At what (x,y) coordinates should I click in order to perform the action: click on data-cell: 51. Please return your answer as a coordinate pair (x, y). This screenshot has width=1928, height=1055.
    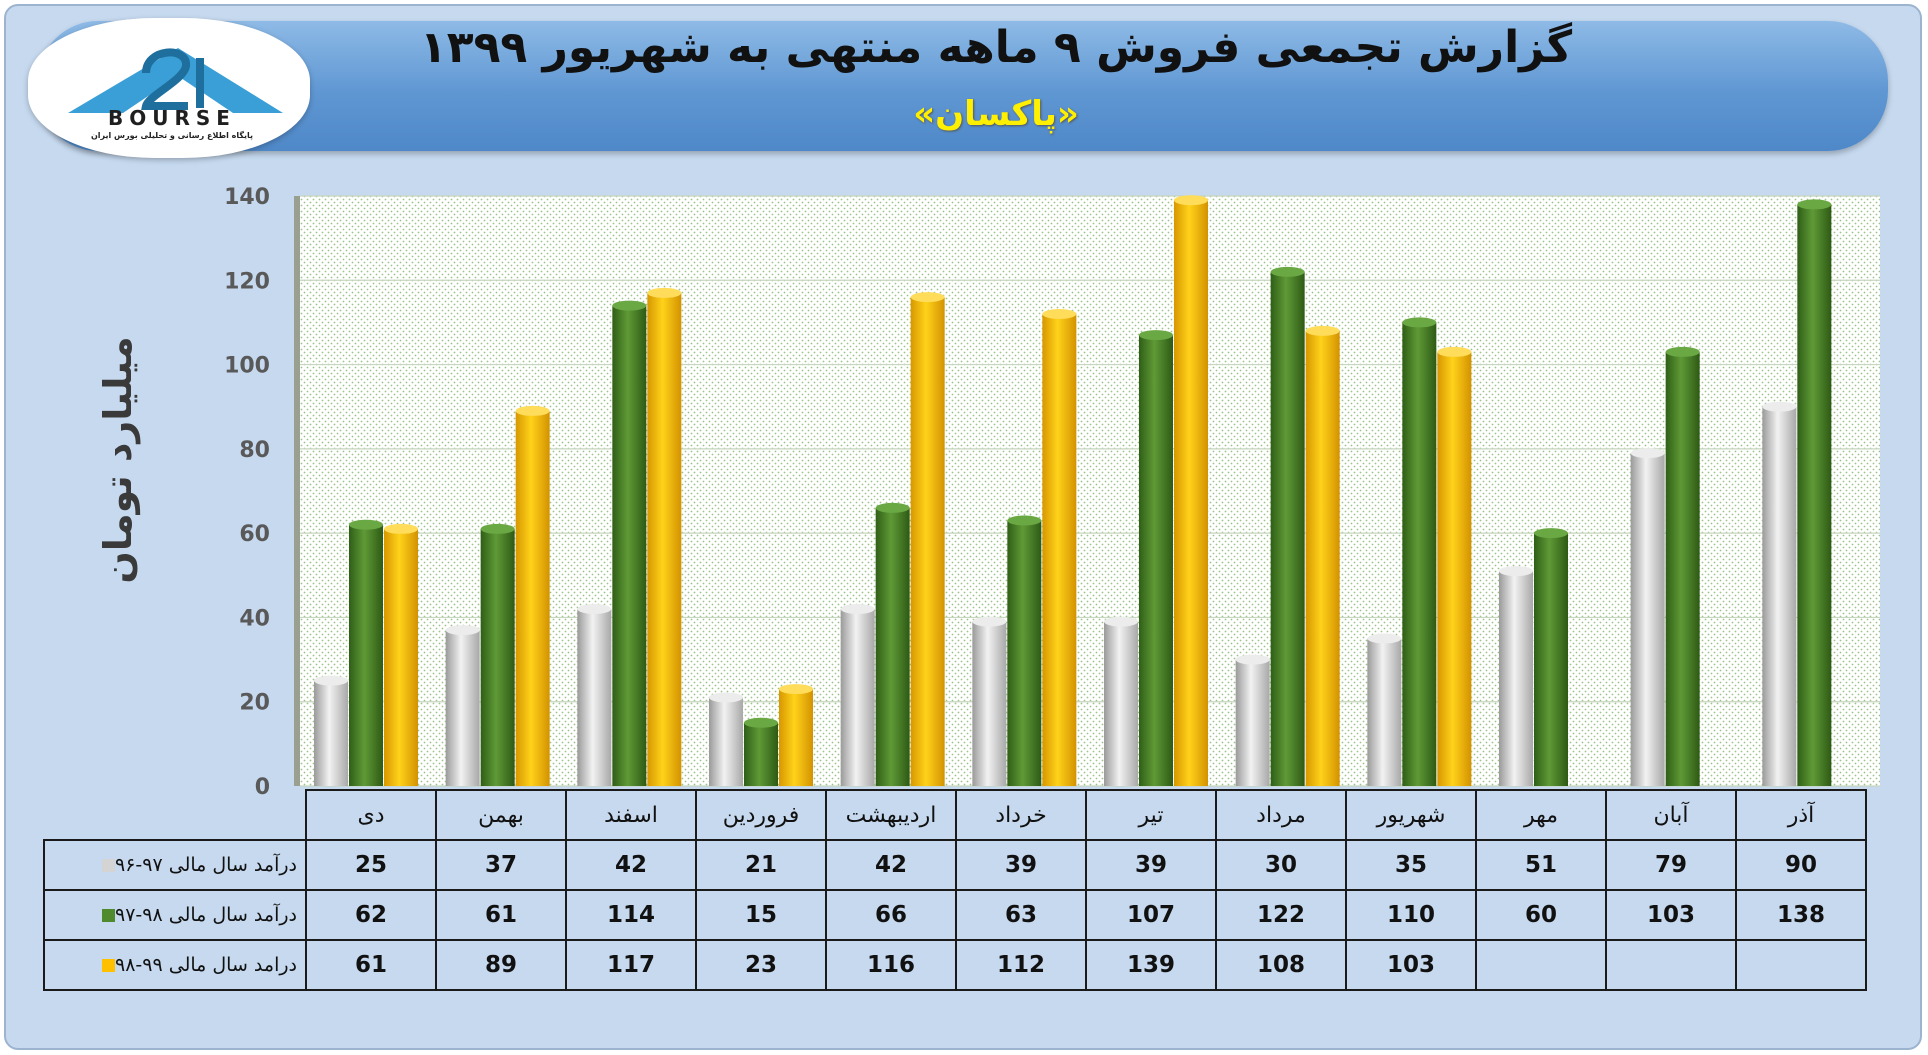
    Looking at the image, I should click on (1541, 865).